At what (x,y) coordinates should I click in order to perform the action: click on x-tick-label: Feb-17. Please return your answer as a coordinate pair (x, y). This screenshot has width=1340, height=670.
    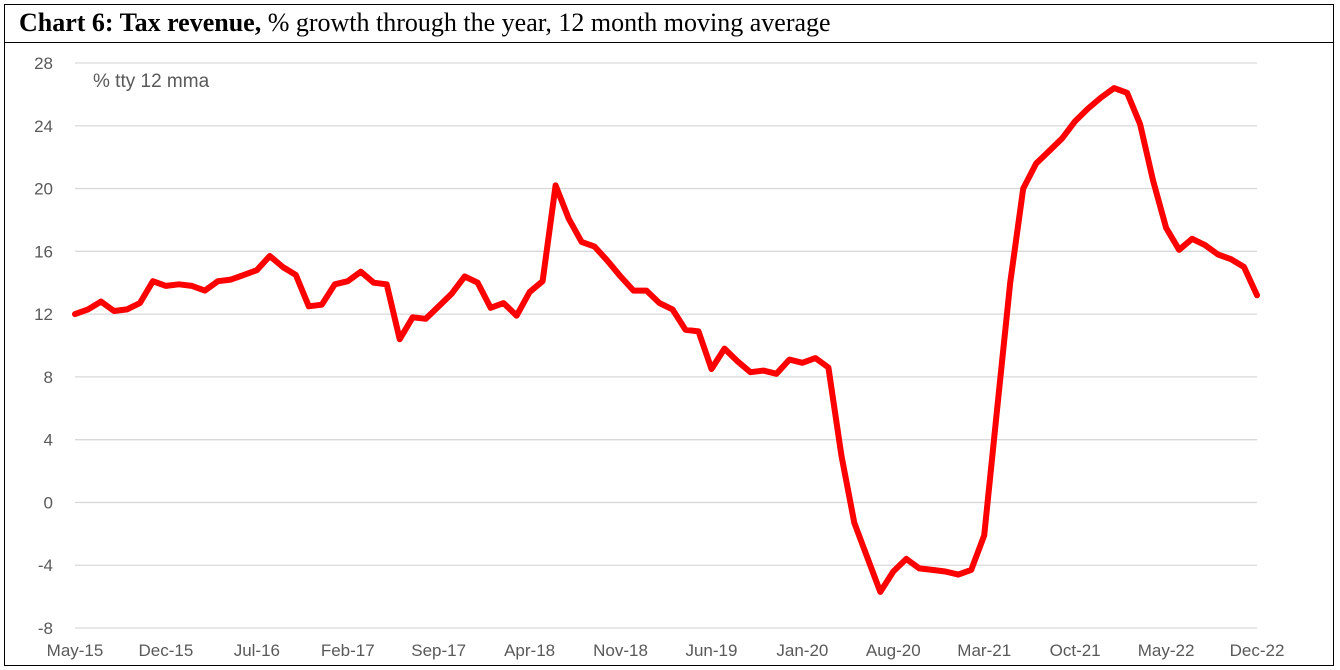
    Looking at the image, I should click on (348, 650).